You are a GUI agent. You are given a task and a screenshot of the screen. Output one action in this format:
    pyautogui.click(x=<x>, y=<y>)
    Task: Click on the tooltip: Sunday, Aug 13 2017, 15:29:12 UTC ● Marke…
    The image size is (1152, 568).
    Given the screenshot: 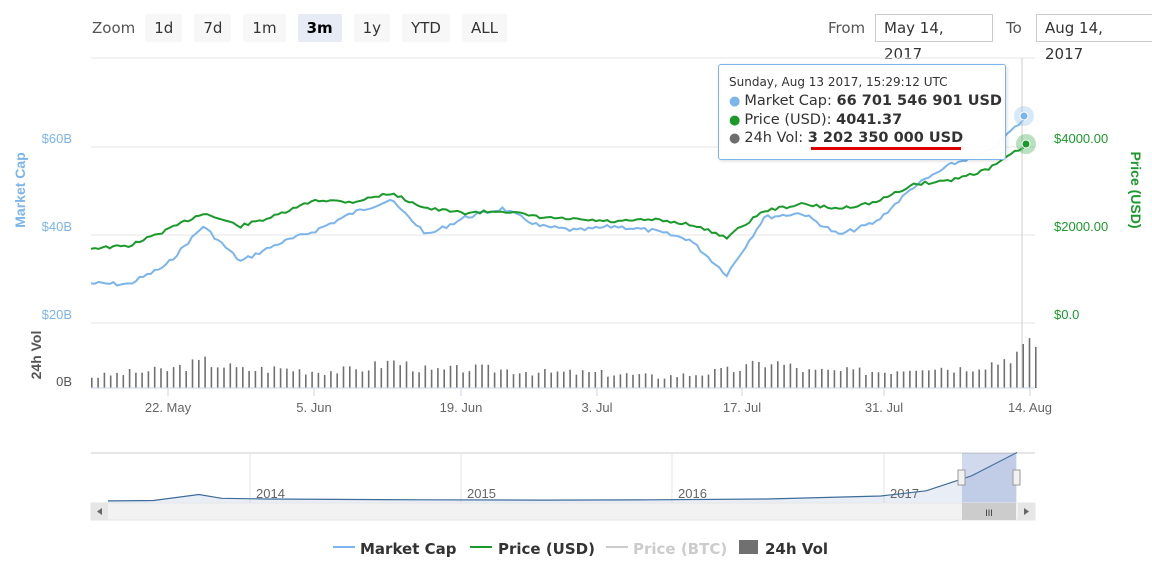 What is the action you would take?
    pyautogui.click(x=862, y=112)
    